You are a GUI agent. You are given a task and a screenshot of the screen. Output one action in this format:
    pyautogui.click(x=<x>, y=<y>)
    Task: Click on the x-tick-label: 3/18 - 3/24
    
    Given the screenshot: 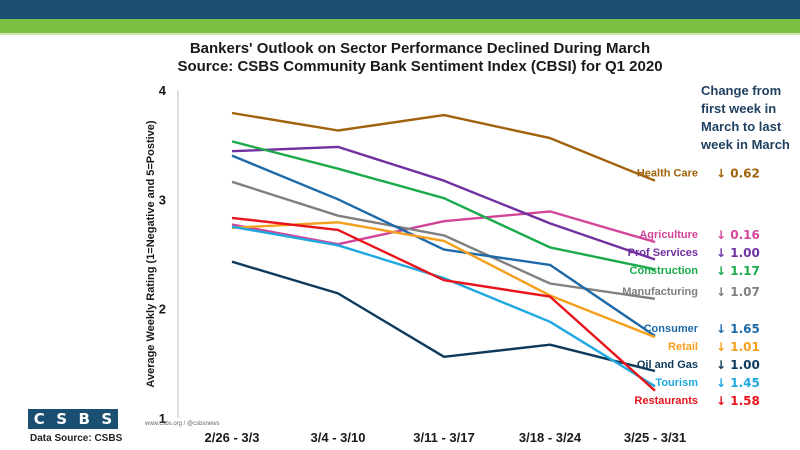 What is the action you would take?
    pyautogui.click(x=550, y=437)
    